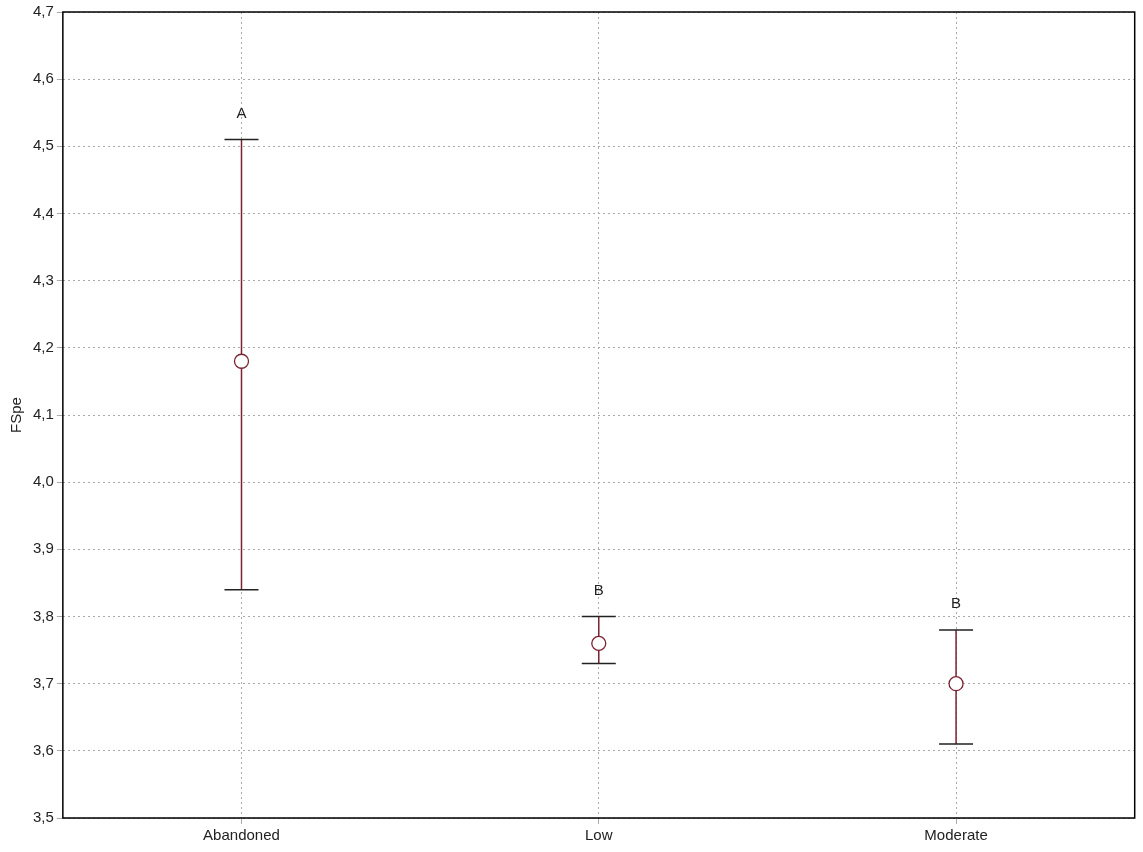  I want to click on x-tick-label: Abandoned, so click(241, 835).